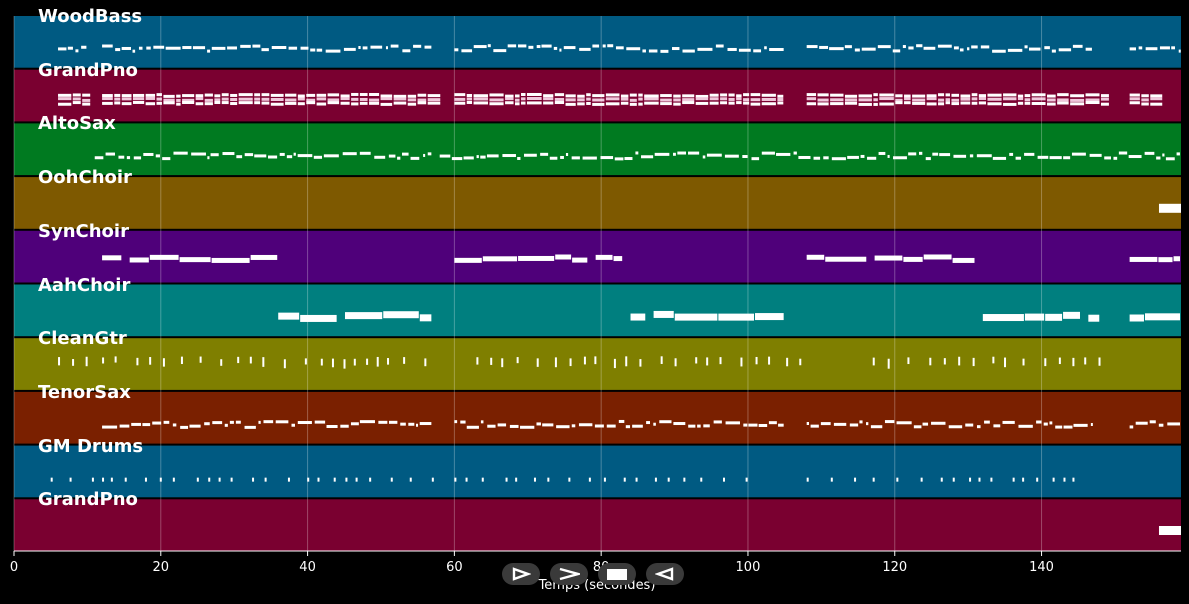  I want to click on track-label: OohChoir, so click(85, 178).